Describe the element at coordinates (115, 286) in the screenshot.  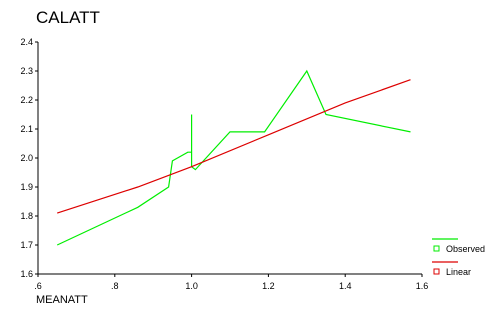
I see `x-tick-label: .8` at that location.